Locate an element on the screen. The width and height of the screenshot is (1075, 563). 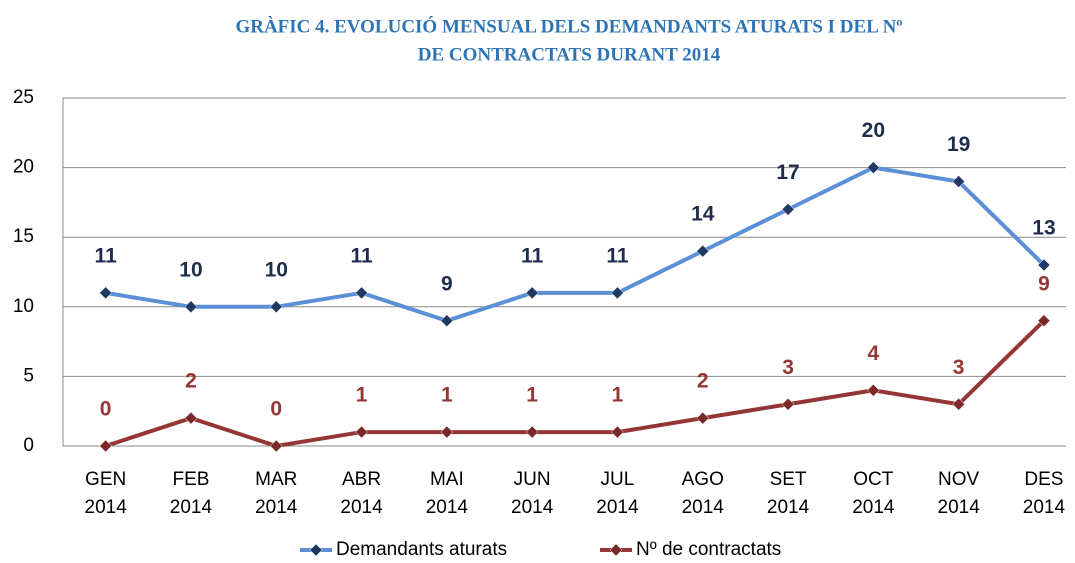
x-tick-label: FEB 2014 is located at coordinates (191, 493).